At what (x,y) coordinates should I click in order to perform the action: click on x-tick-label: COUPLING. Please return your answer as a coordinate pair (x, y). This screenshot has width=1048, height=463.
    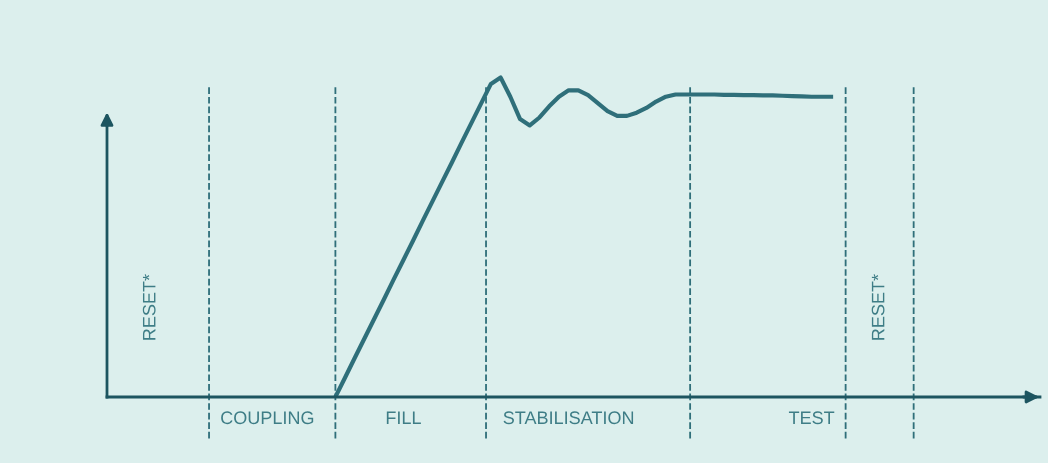
    Looking at the image, I should click on (267, 418).